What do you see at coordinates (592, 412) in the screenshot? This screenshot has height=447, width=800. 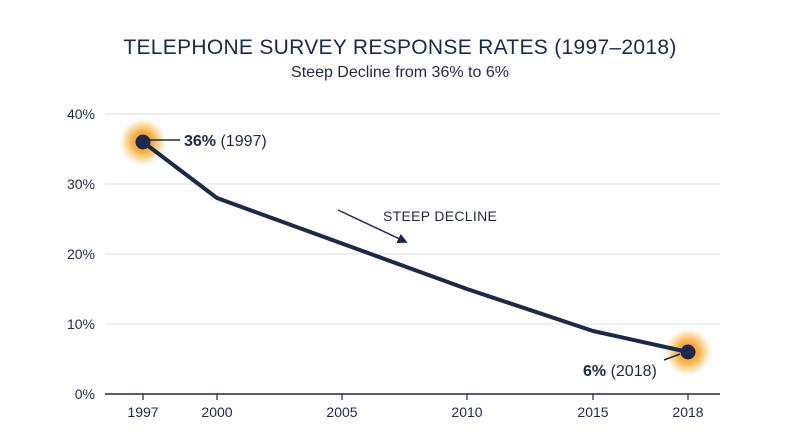 I see `x-tick-label: 2015` at bounding box center [592, 412].